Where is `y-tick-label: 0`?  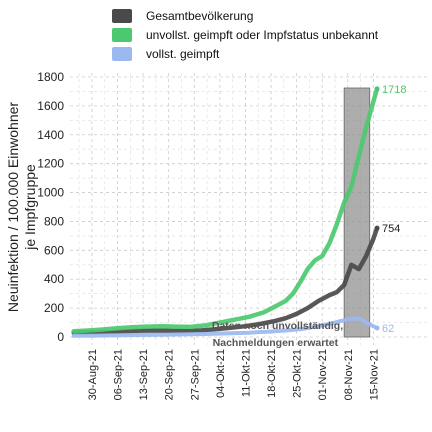 y-tick-label: 0 is located at coordinates (60, 337).